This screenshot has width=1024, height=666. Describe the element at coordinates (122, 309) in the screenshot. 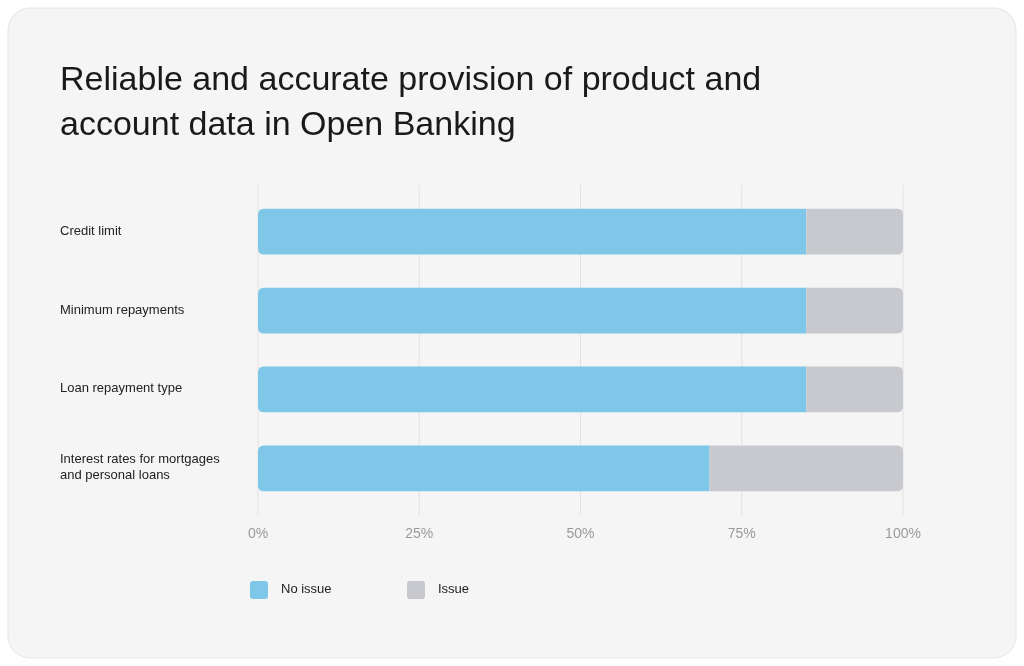

I see `y-tick-label: Minimum repayments` at that location.